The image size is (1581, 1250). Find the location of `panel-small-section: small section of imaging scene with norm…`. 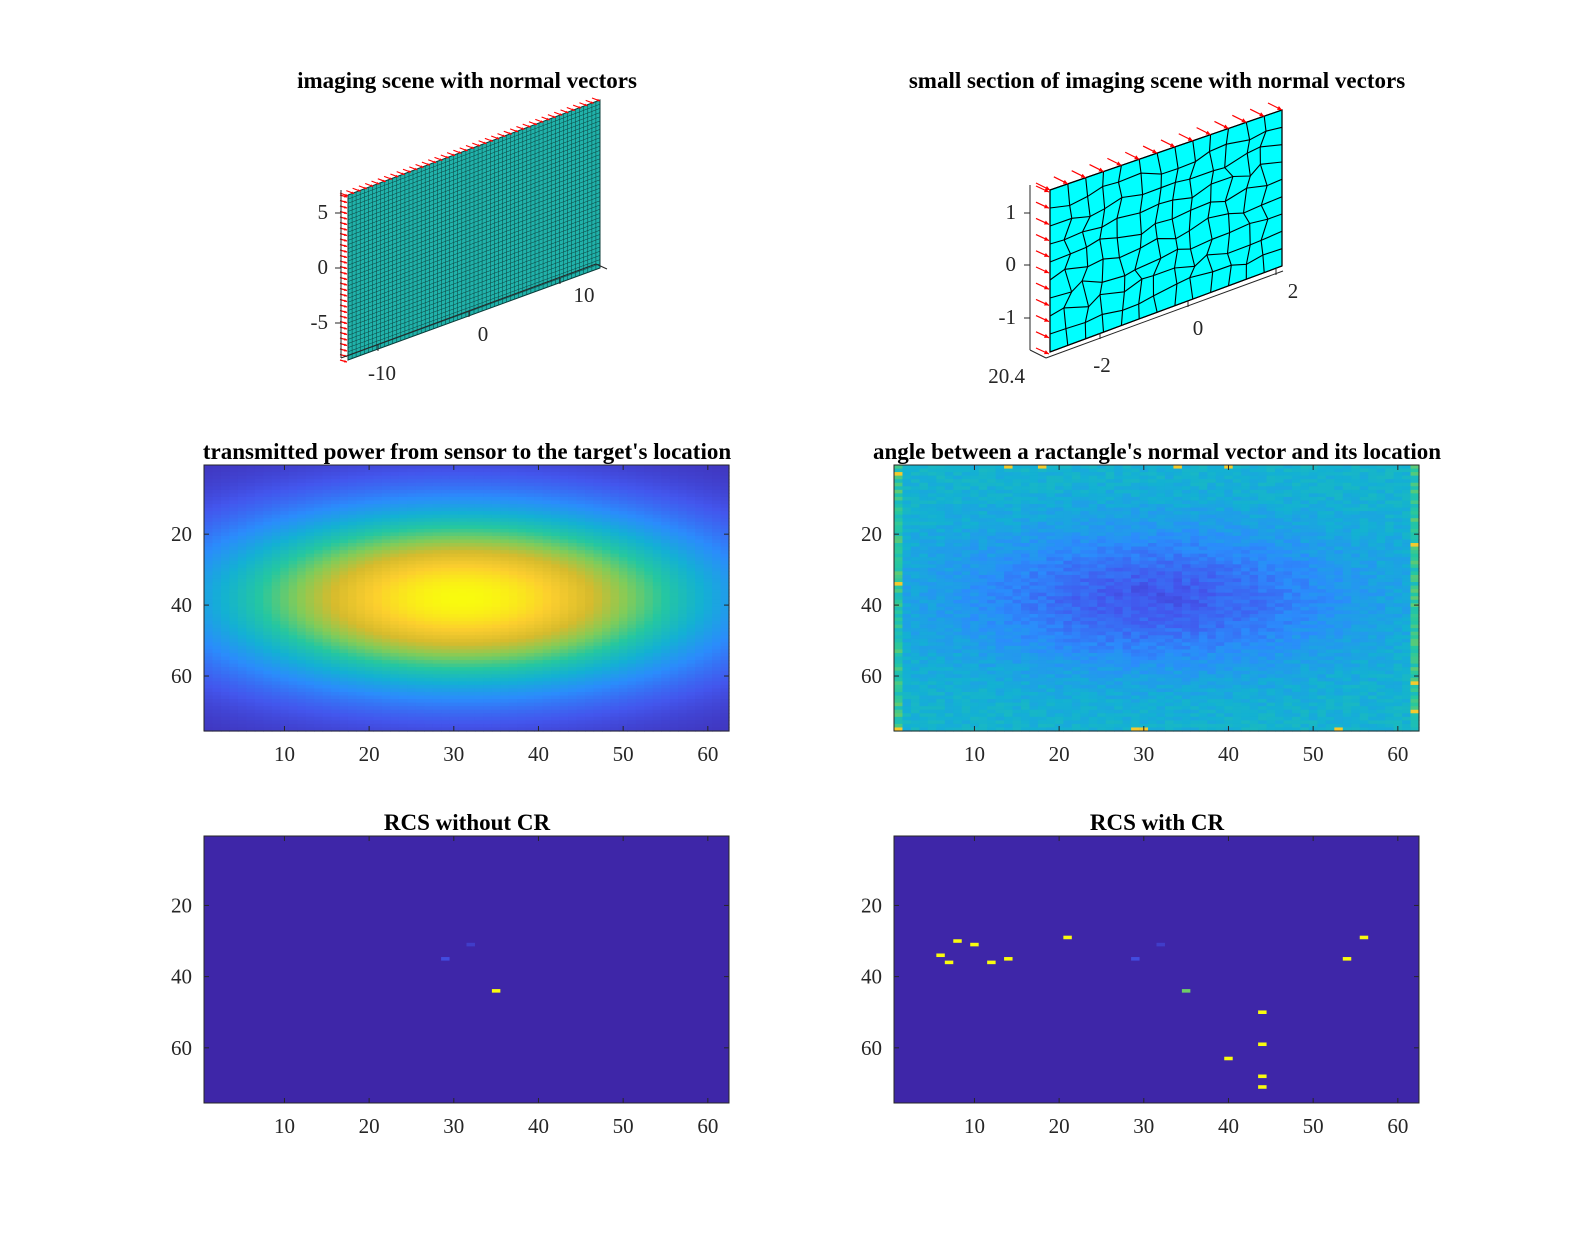

panel-small-section: small section of imaging scene with norm… is located at coordinates (1157, 228).